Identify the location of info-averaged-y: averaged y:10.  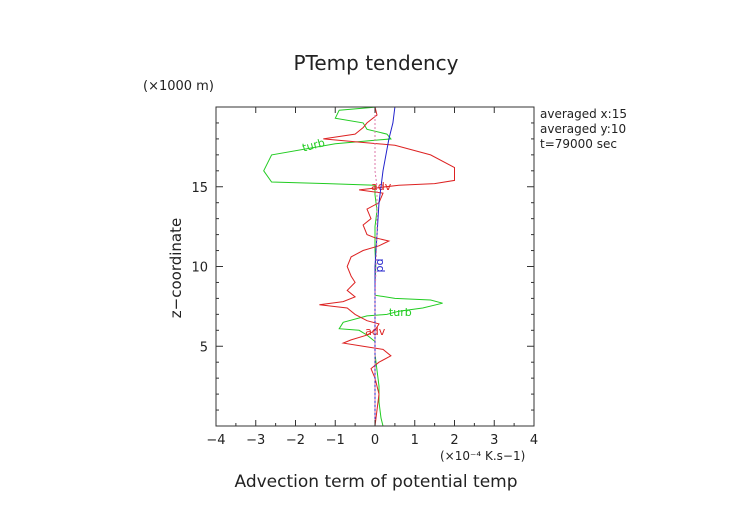
(583, 129).